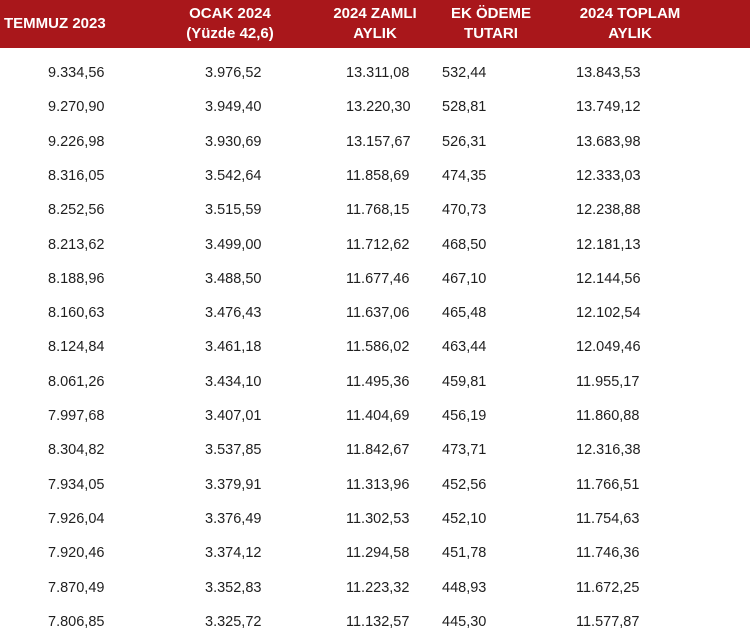 The image size is (750, 634). What do you see at coordinates (608, 141) in the screenshot?
I see `table-cell: 13.683,98` at bounding box center [608, 141].